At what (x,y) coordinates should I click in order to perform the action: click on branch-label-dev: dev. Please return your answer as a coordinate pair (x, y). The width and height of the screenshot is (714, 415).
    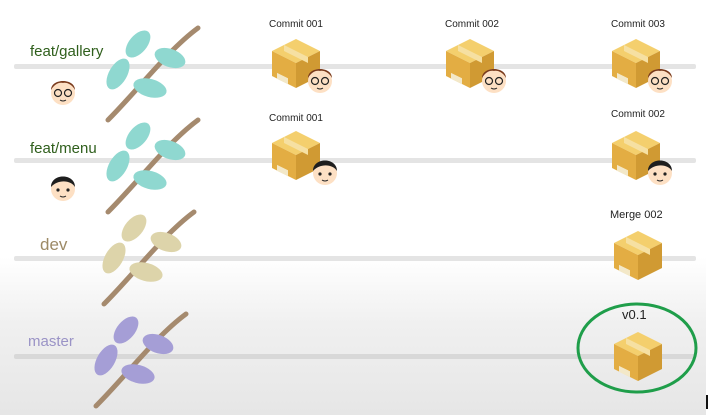
    Looking at the image, I should click on (54, 244).